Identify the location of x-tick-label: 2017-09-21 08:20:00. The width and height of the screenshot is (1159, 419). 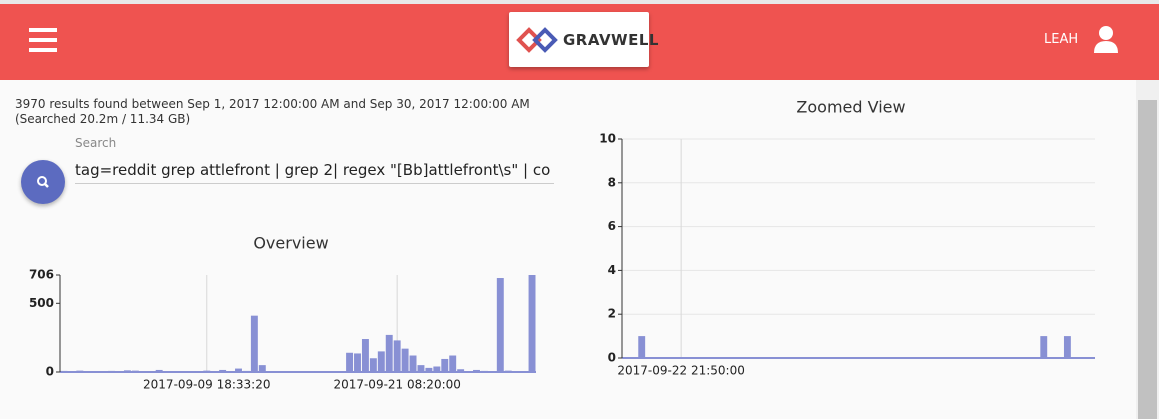
(396, 385).